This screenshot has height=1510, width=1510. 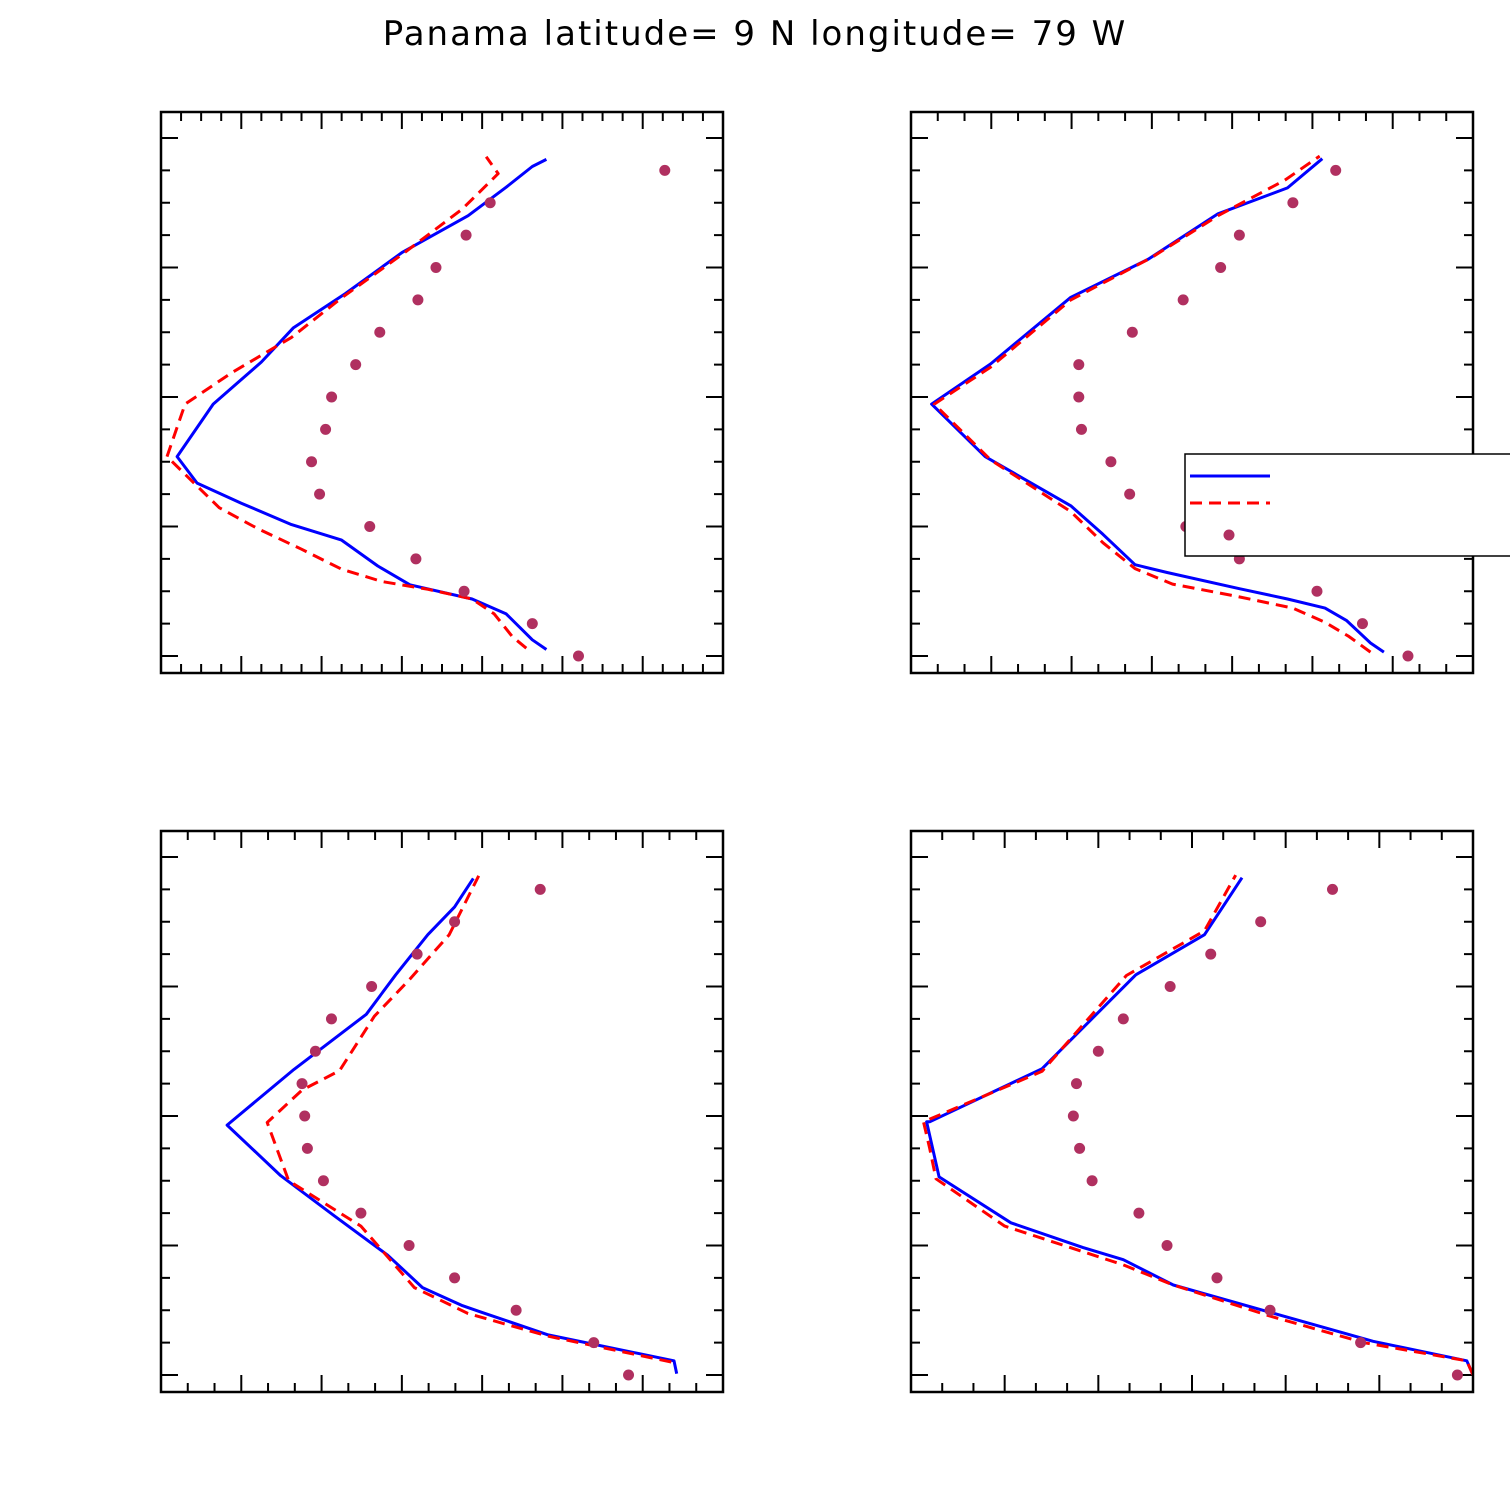 What do you see at coordinates (755, 34) in the screenshot?
I see `figure-title: Panama latitude= 9 N longitude= 79 W` at bounding box center [755, 34].